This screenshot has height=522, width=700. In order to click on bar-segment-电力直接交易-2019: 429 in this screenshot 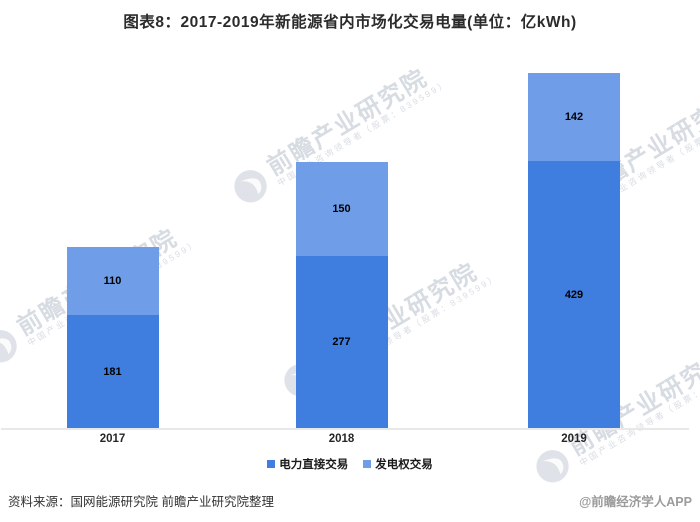, I will do `click(574, 294)`.